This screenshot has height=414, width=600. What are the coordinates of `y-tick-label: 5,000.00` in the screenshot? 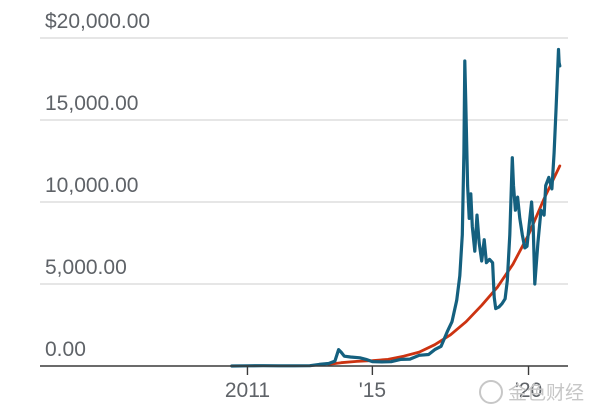 It's located at (86, 267).